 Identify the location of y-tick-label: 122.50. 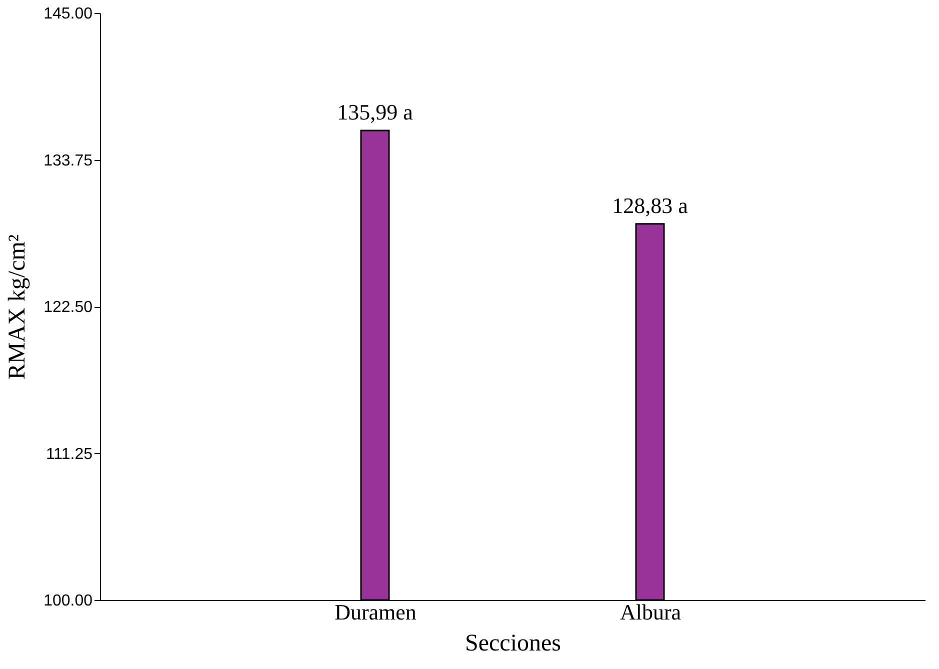
(68, 307).